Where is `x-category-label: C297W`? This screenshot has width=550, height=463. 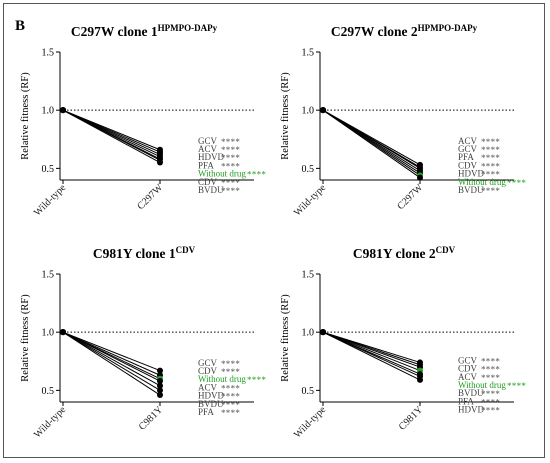
x-category-label: C297W is located at coordinates (410, 197).